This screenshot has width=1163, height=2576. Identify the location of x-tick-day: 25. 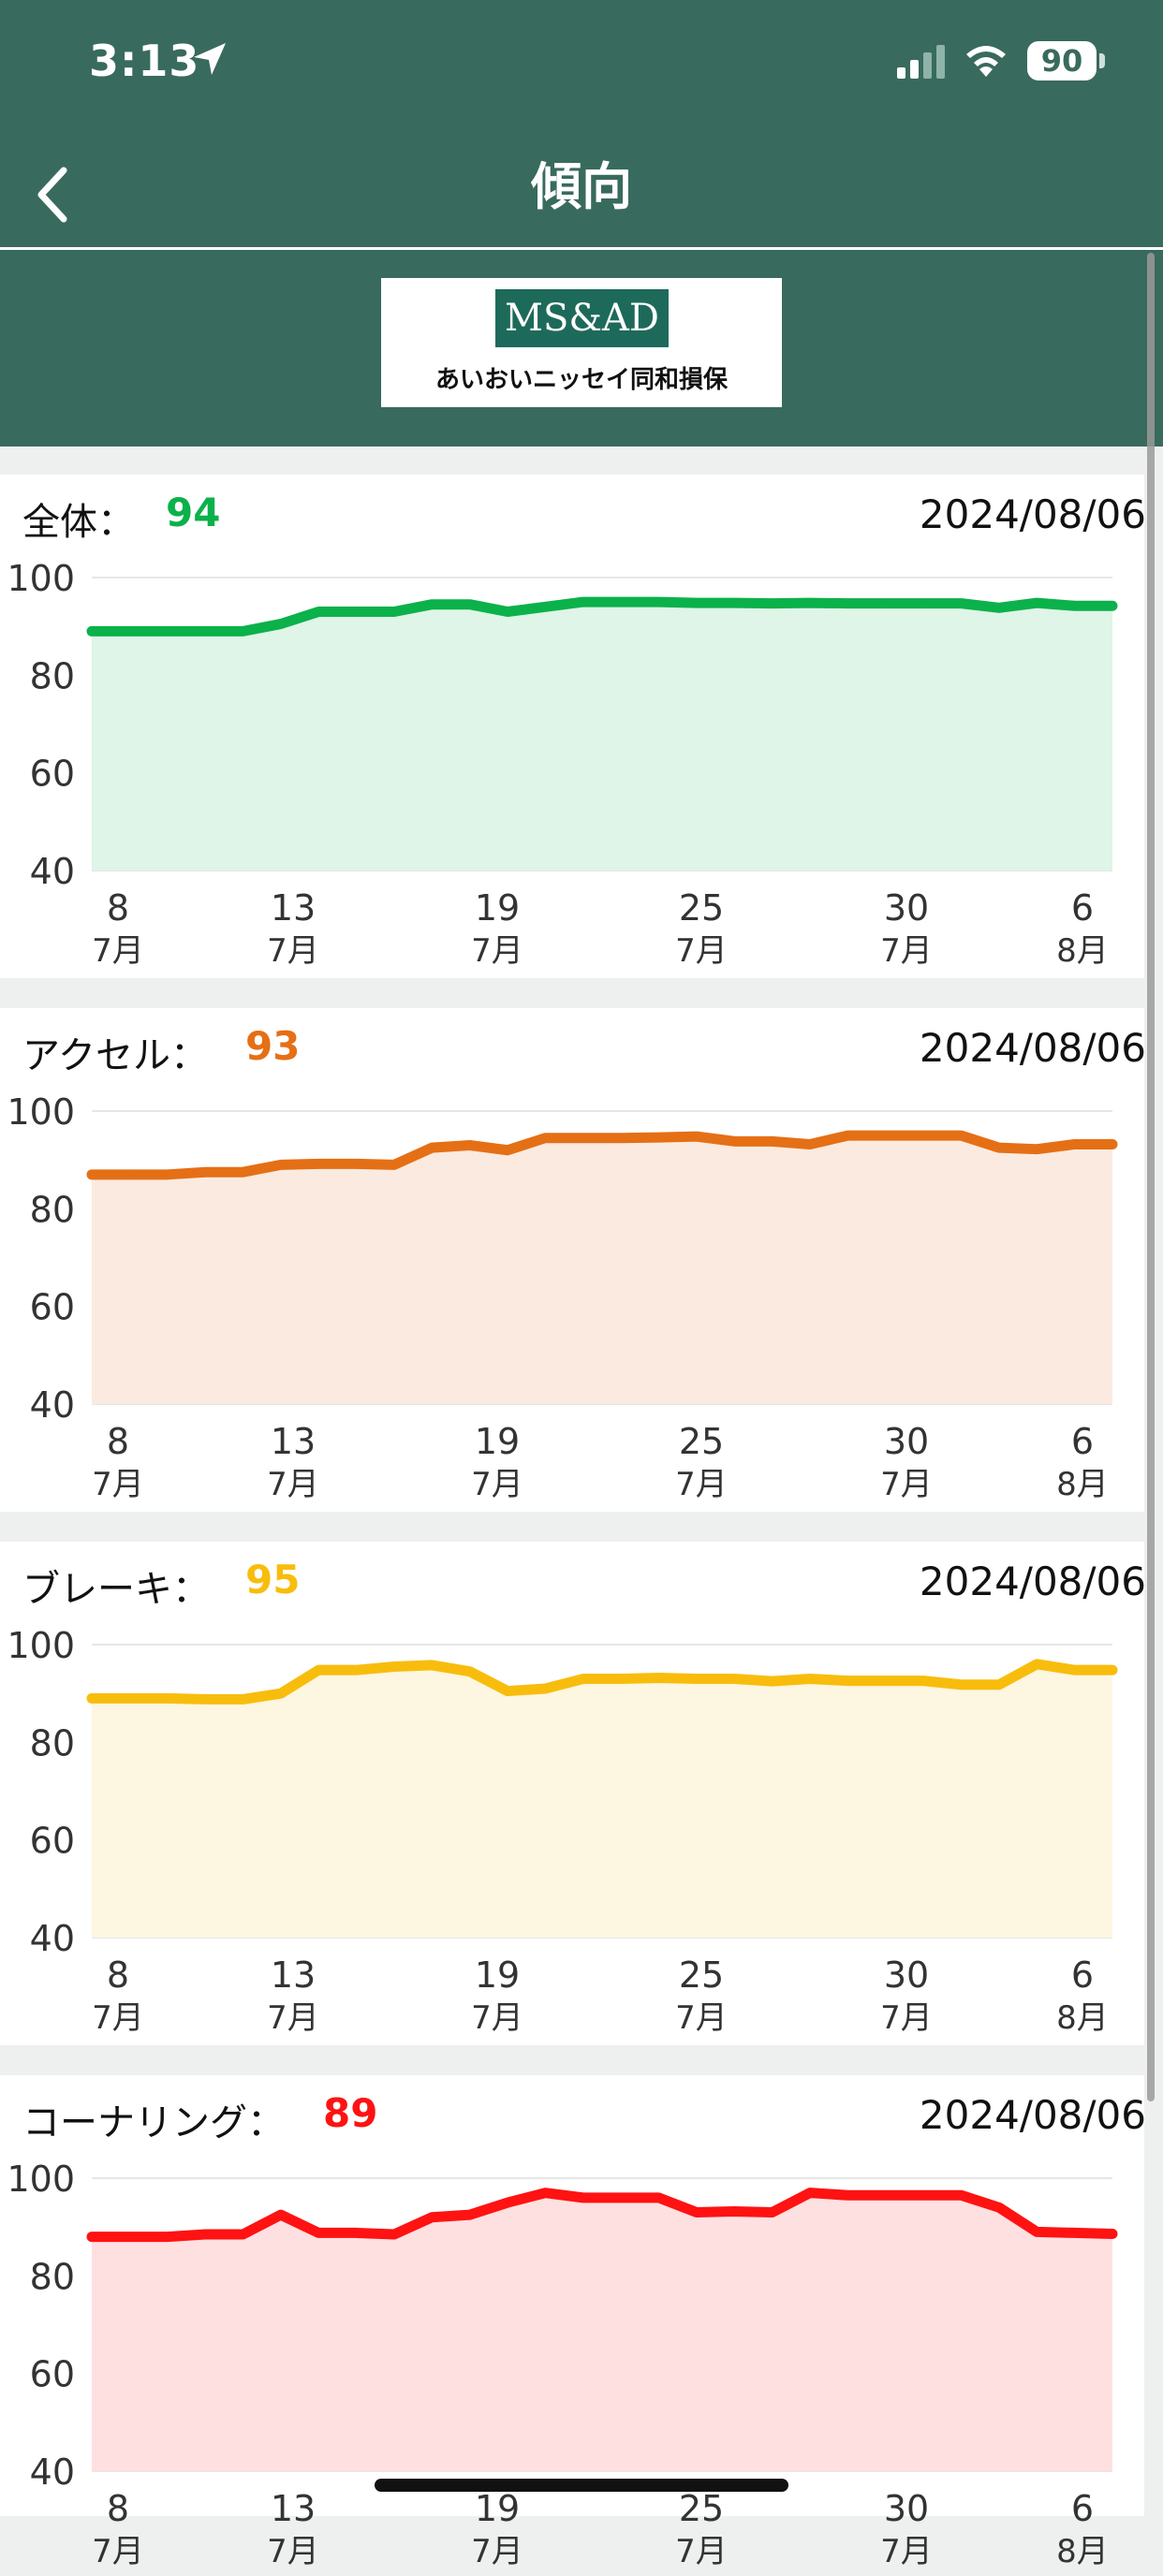
(701, 2508).